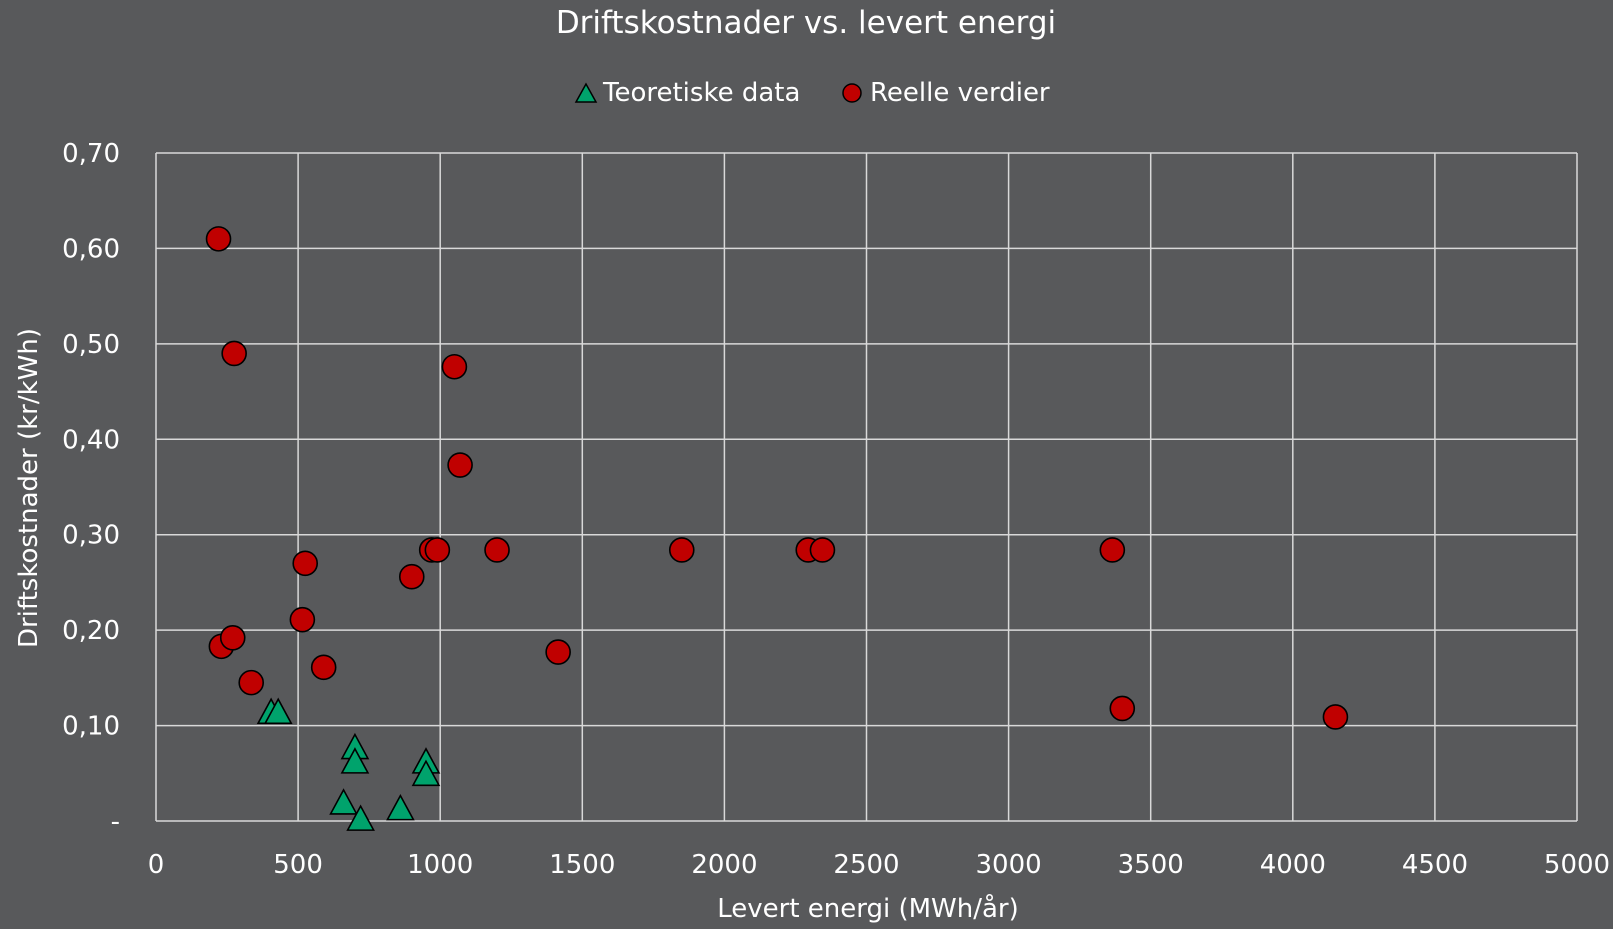 The image size is (1613, 929). Describe the element at coordinates (91, 249) in the screenshot. I see `y-tick-label: 0,60` at that location.